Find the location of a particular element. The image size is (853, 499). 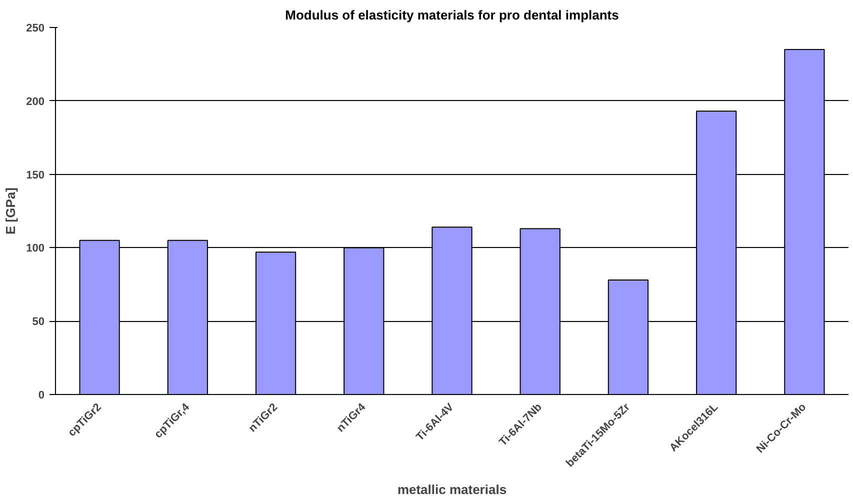

y-tick-label: 0 is located at coordinates (41, 396).